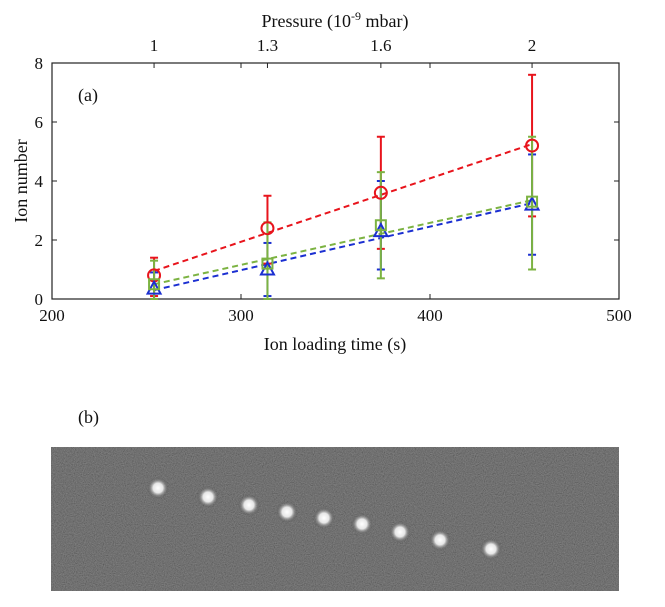 The image size is (665, 607). I want to click on y-tick-label: 6, so click(39, 122).